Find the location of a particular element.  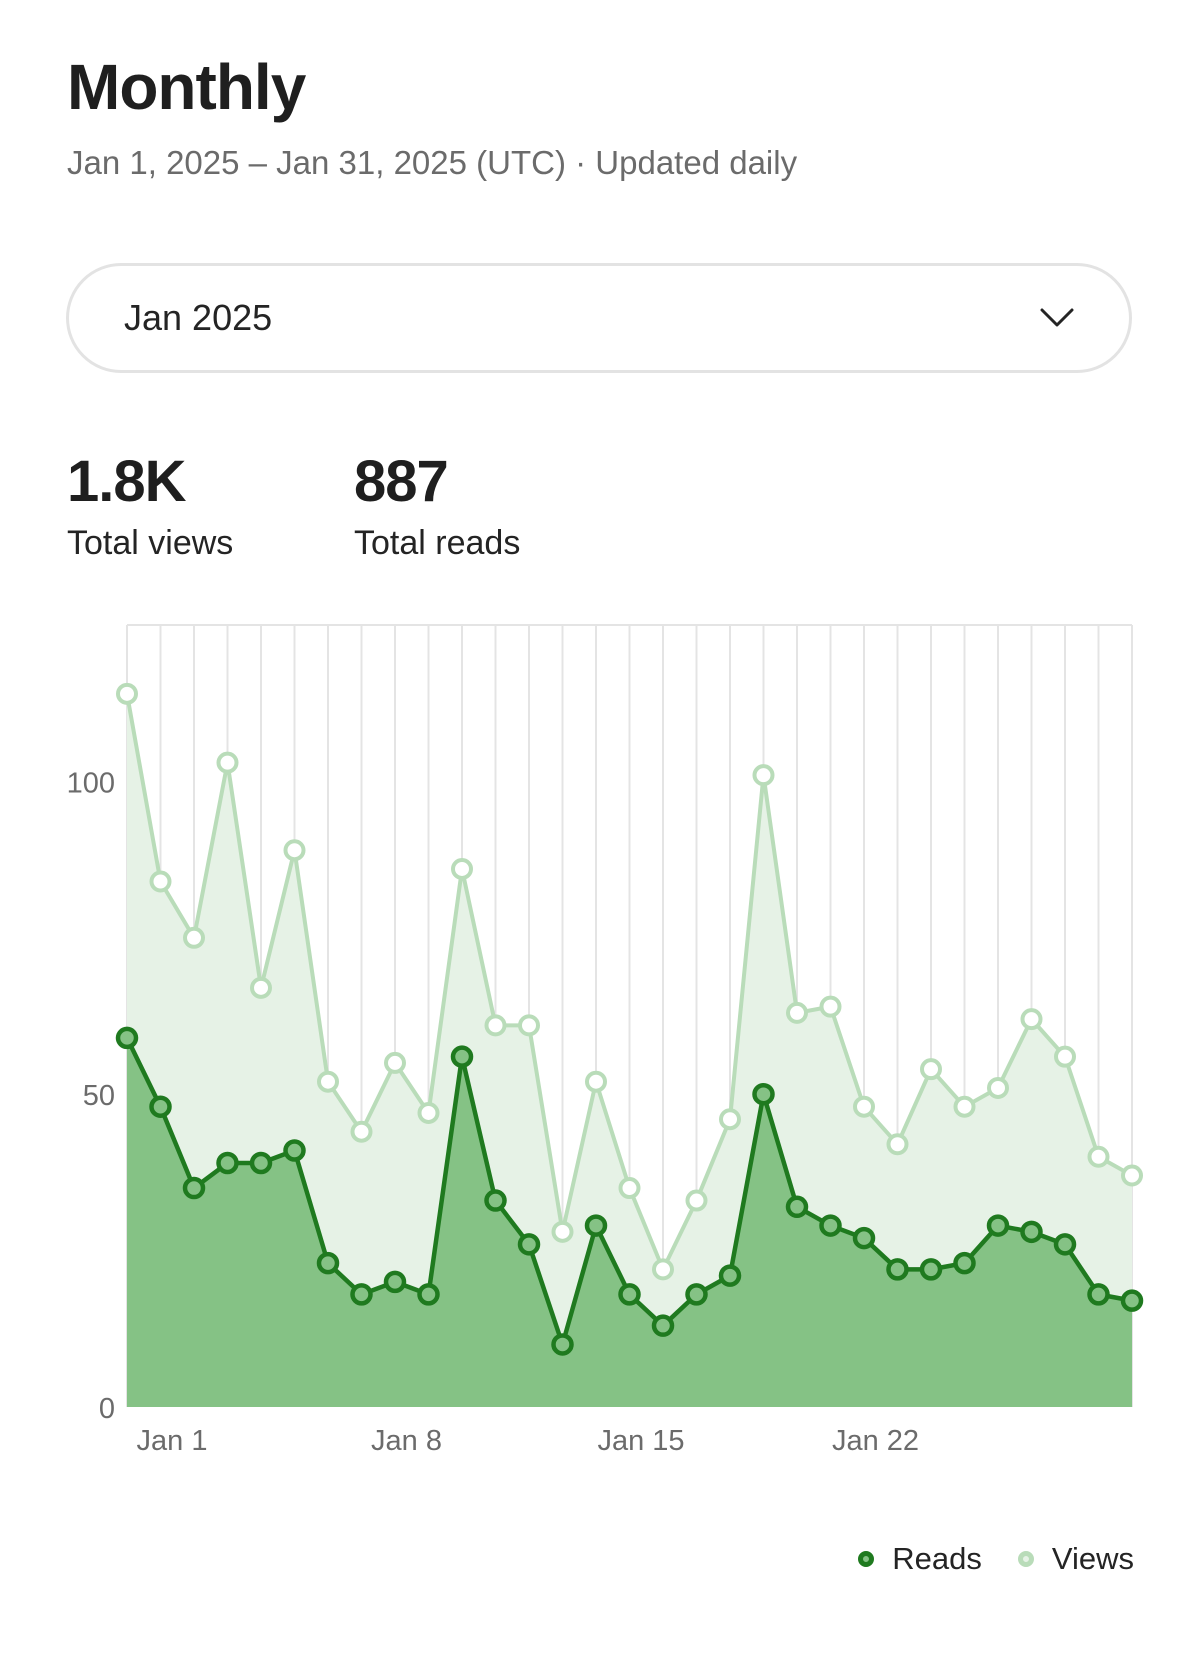

y-tick-label: 0 is located at coordinates (107, 1409).